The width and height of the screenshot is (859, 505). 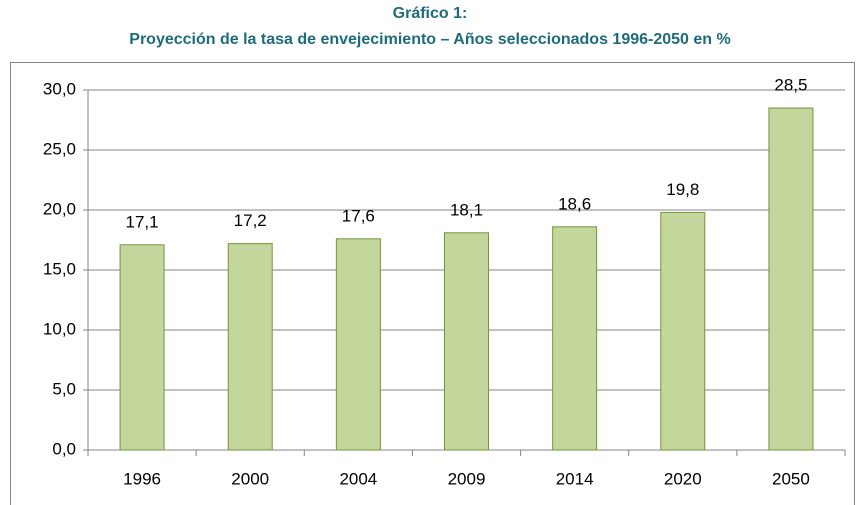 What do you see at coordinates (142, 221) in the screenshot?
I see `value-label: 17,1` at bounding box center [142, 221].